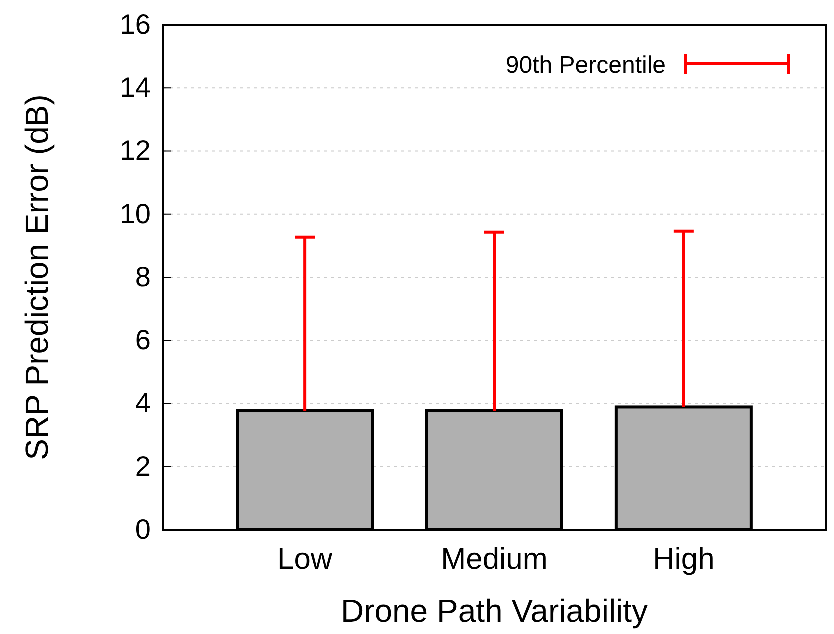 The width and height of the screenshot is (834, 634). Describe the element at coordinates (494, 611) in the screenshot. I see `x-axis-title: Drone Path Variability` at that location.